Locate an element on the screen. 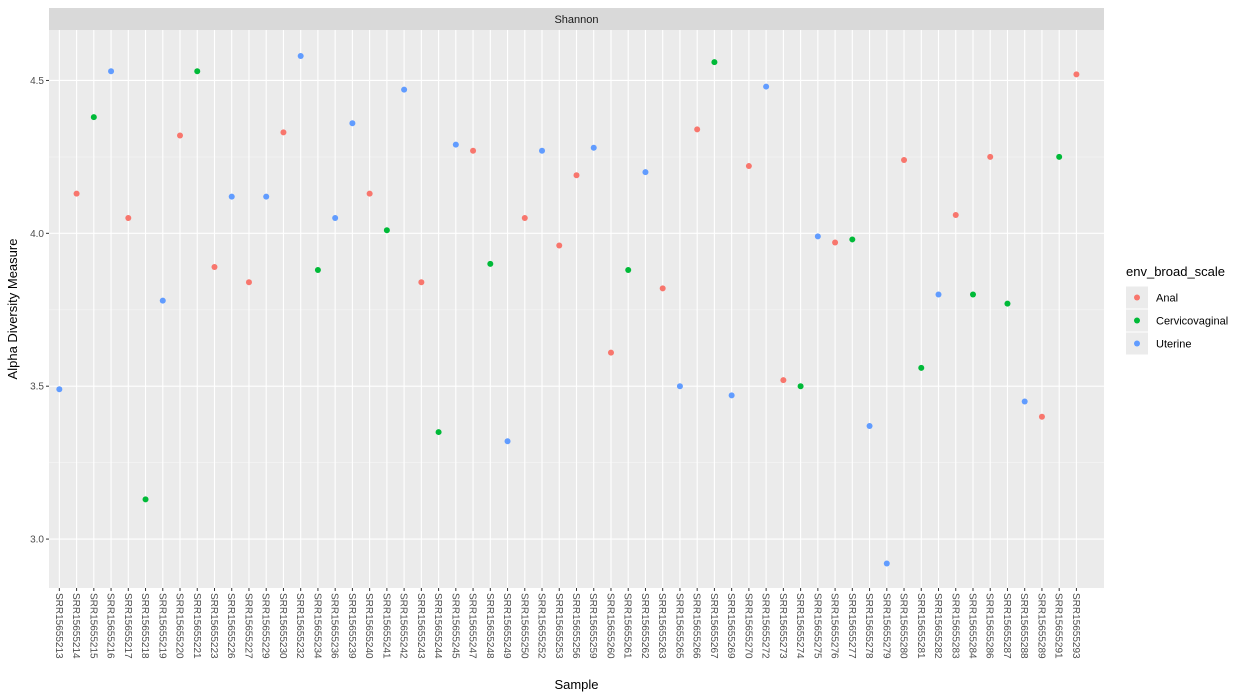 This screenshot has height=700, width=1252. x-tick-label: SRR15655288 is located at coordinates (1023, 626).